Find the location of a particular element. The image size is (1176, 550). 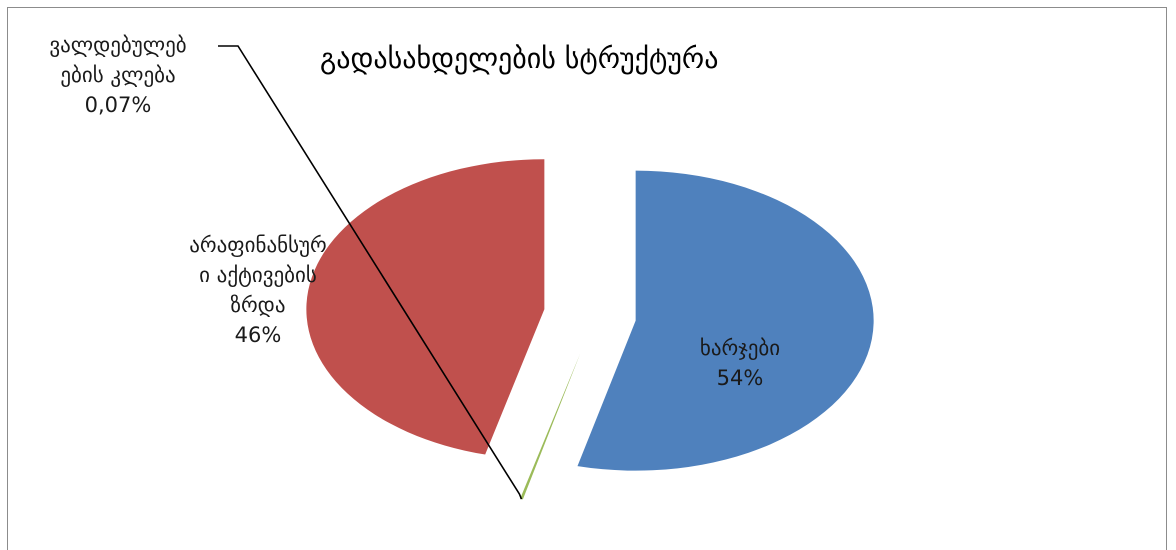

slice-value-label: 0,07% is located at coordinates (118, 105).